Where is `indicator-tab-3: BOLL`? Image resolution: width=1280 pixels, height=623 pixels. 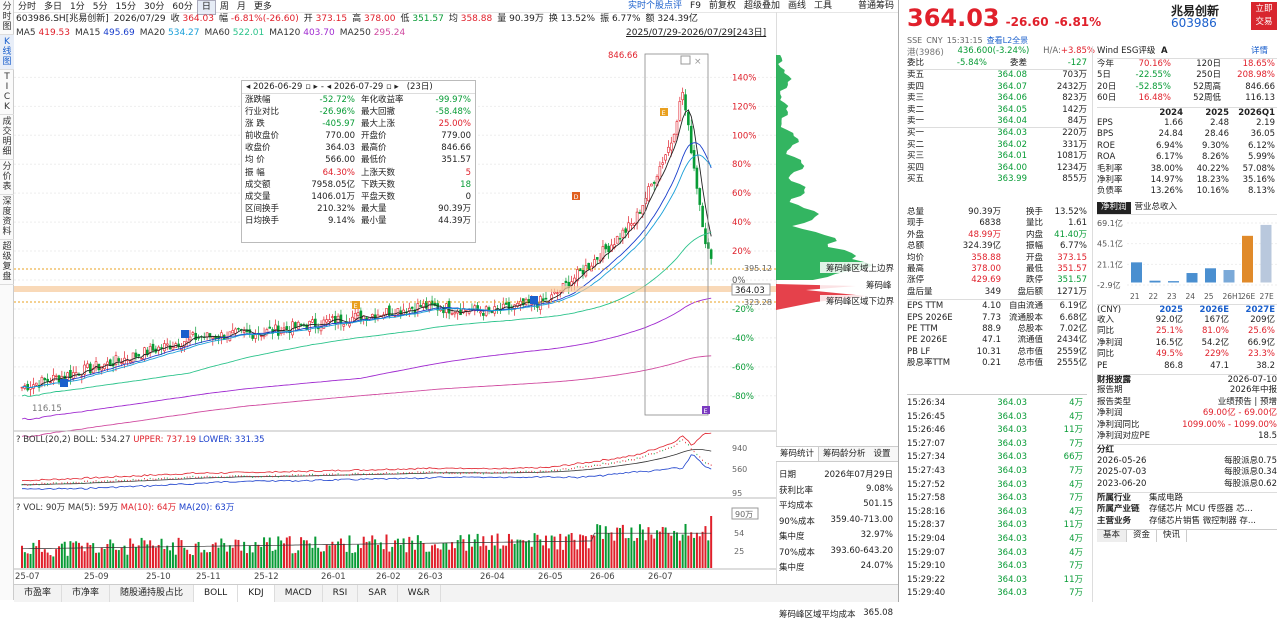
indicator-tab-3: BOLL is located at coordinates (216, 593).